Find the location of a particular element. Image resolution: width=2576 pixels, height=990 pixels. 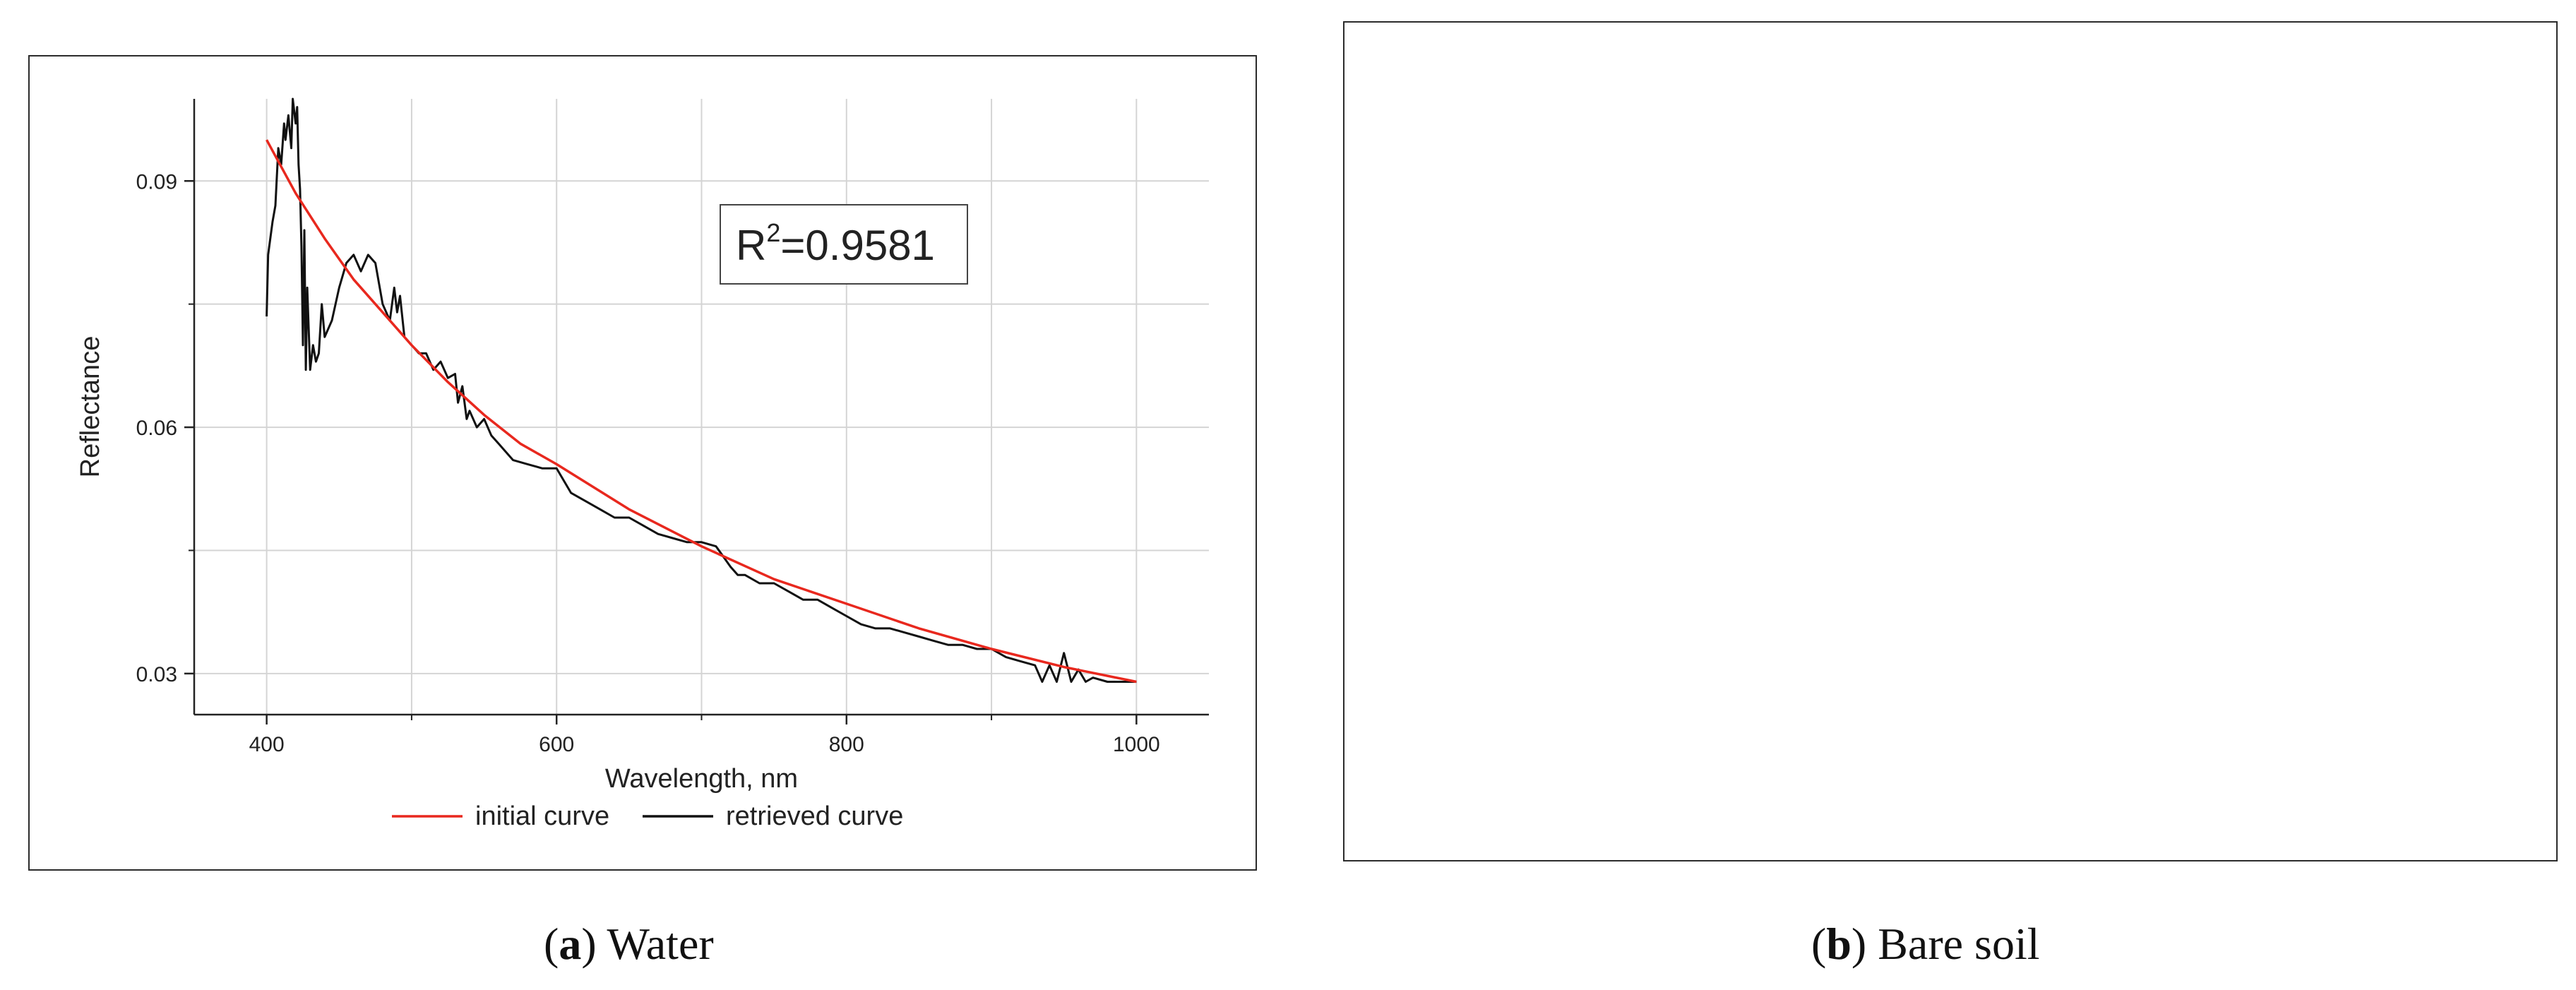

y-tick-label: 0.03 is located at coordinates (156, 674).